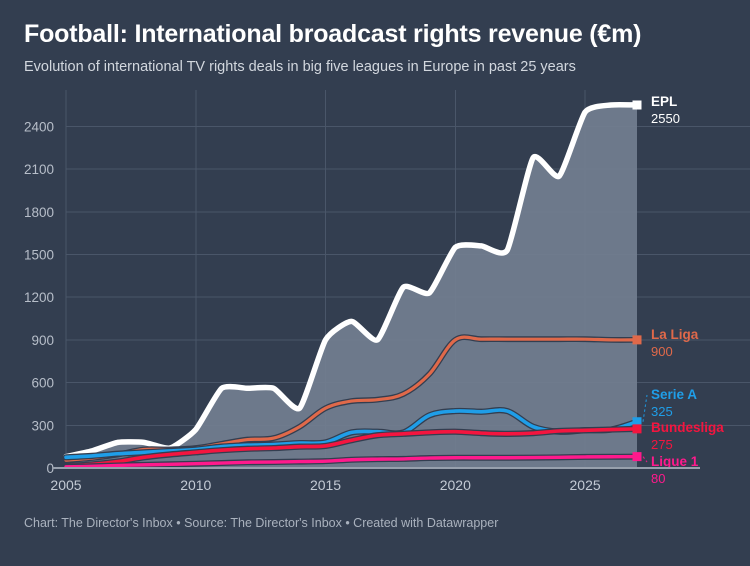  I want to click on series-label-value-serie-a: 325, so click(662, 411).